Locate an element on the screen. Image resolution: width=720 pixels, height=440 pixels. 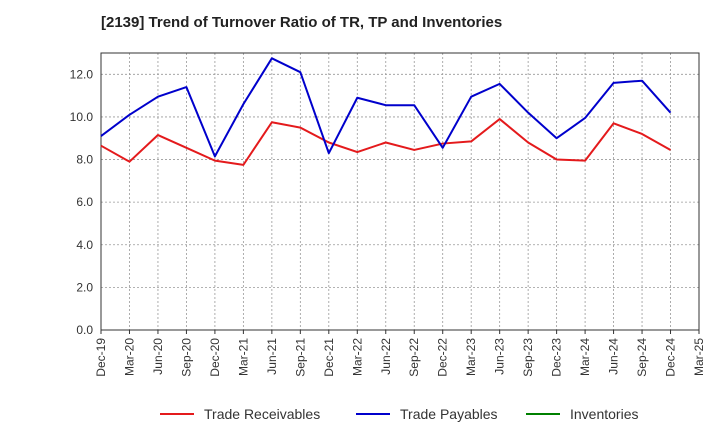
x-tick-label: Mar-23 is located at coordinates (471, 357).